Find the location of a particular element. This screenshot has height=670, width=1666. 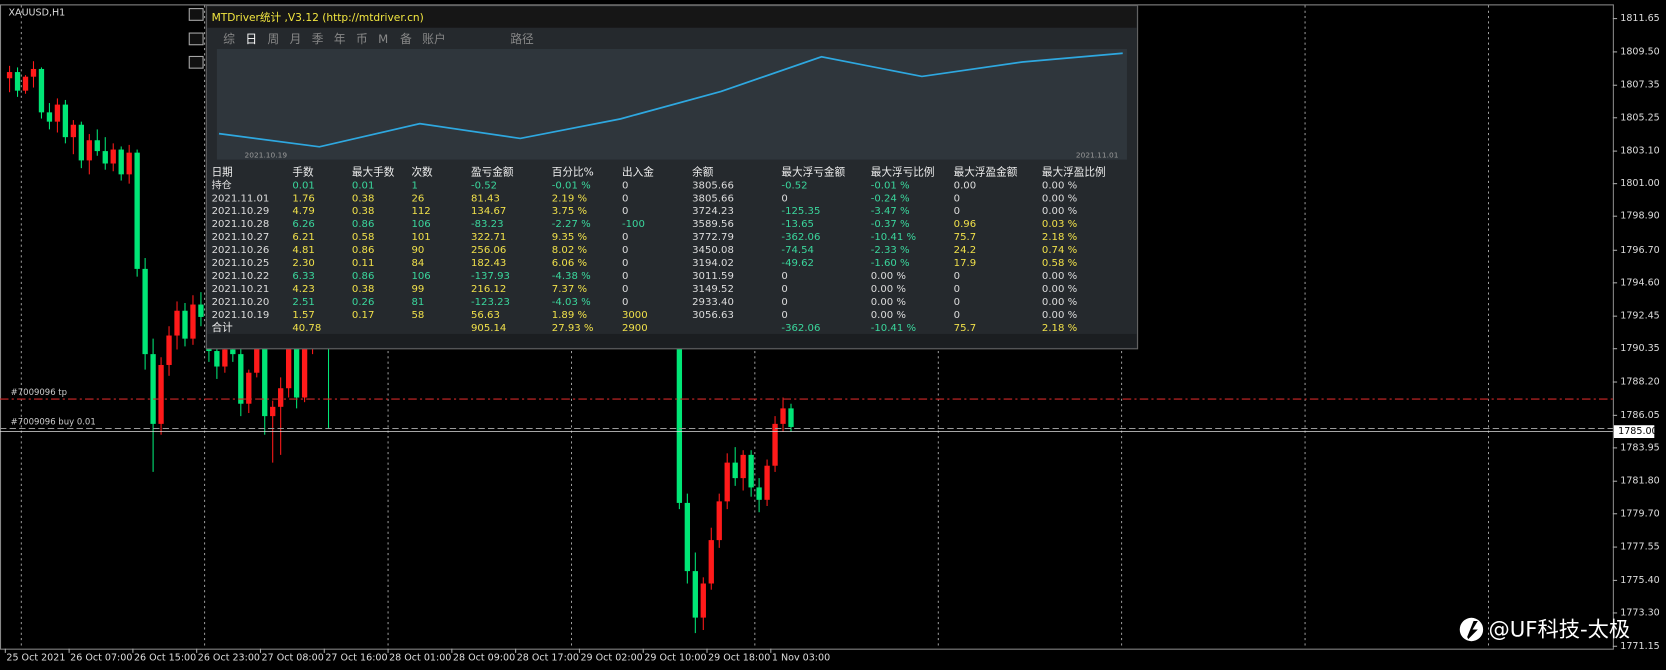

table-cell: 1.89 % is located at coordinates (570, 315).